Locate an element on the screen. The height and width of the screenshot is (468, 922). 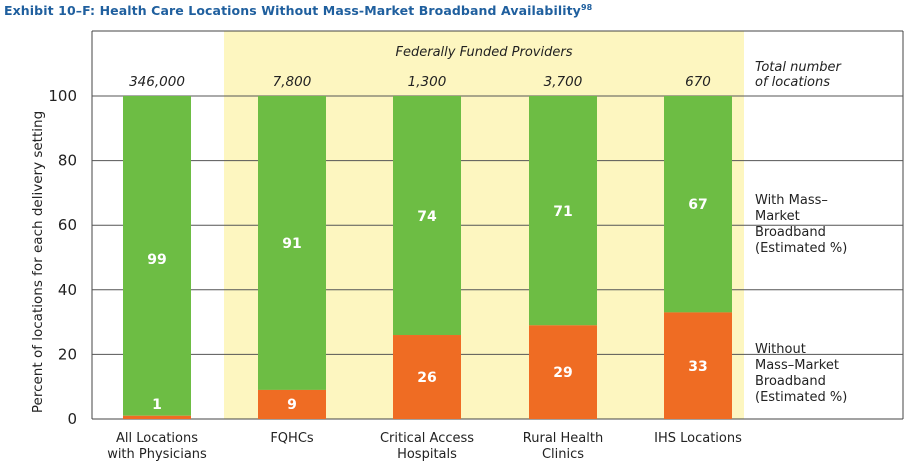
value-label-without-0: 1 is located at coordinates (157, 405).